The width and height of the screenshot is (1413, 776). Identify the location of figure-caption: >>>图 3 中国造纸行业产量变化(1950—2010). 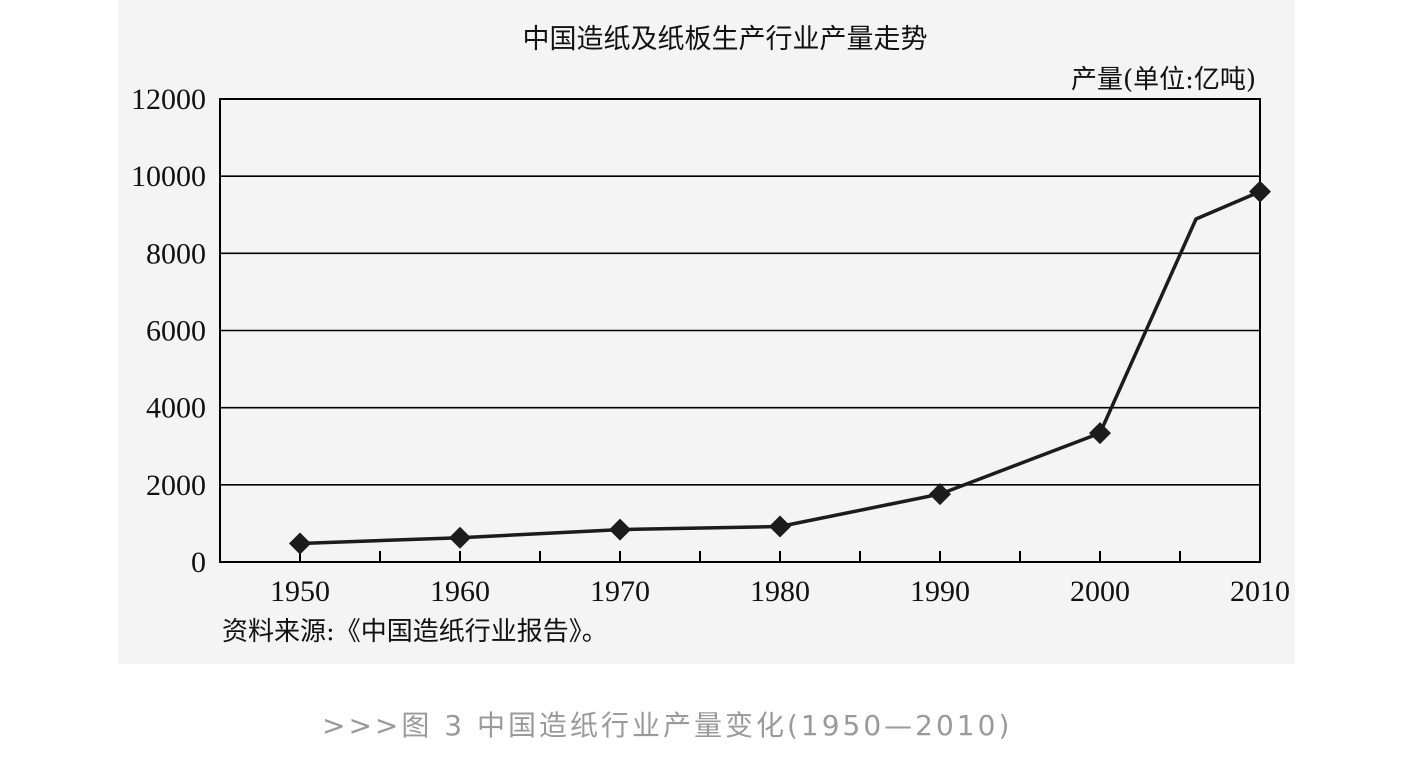
(667, 725).